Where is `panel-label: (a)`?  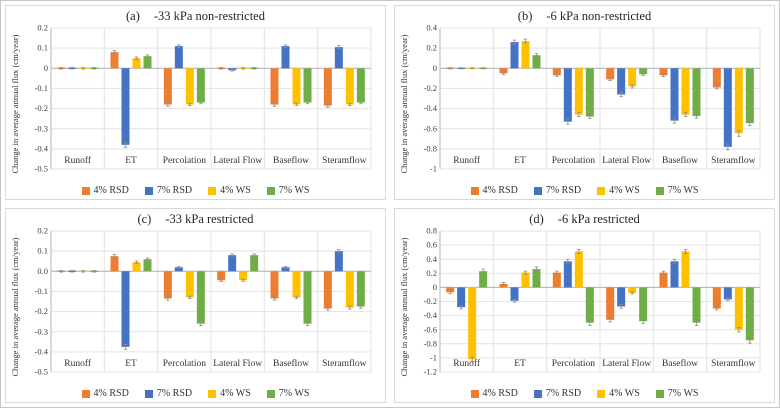
panel-label: (a) is located at coordinates (133, 16).